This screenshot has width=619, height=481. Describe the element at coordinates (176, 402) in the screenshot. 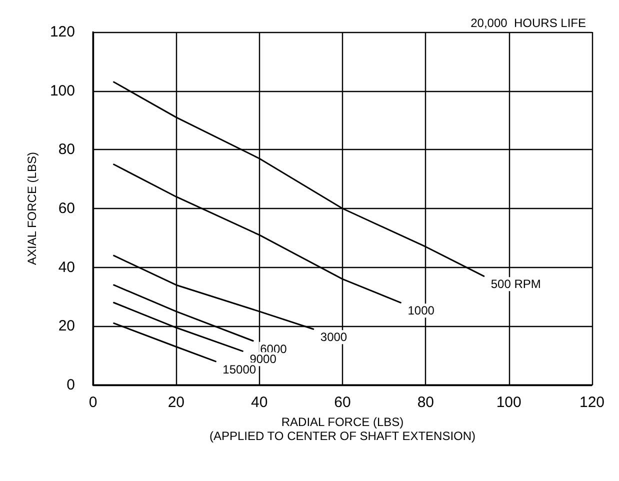

I see `x-tick-label: 20` at that location.